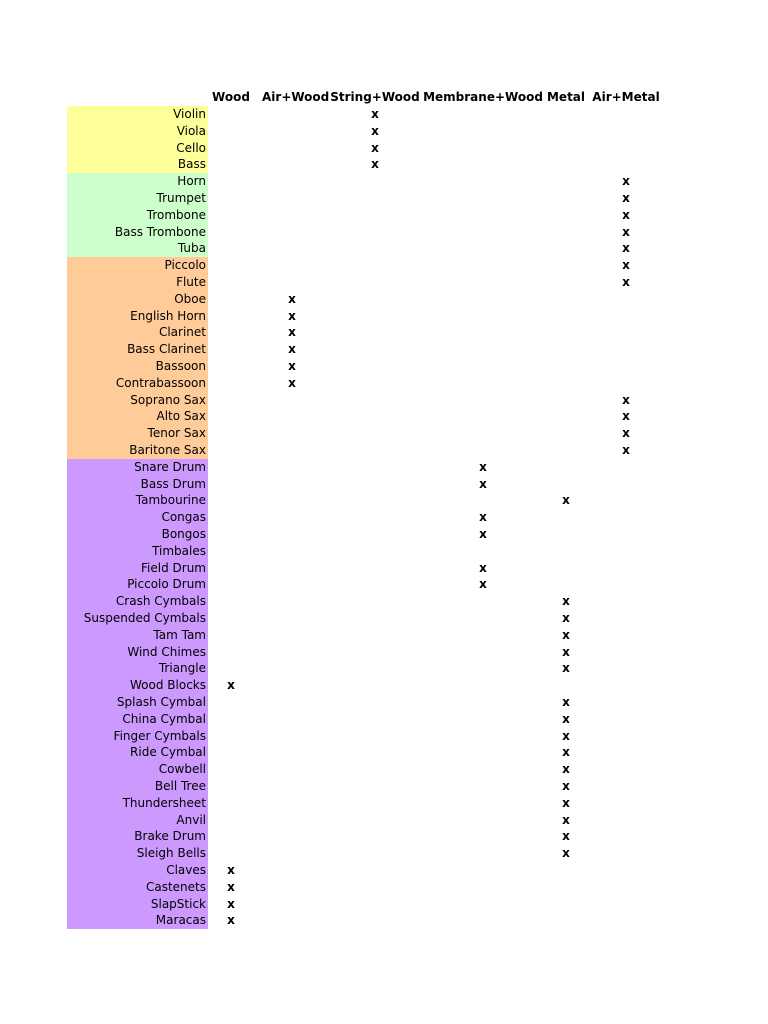 This screenshot has height=1024, width=768. Describe the element at coordinates (168, 752) in the screenshot. I see `instrument-name: Ride Cymbal` at that location.